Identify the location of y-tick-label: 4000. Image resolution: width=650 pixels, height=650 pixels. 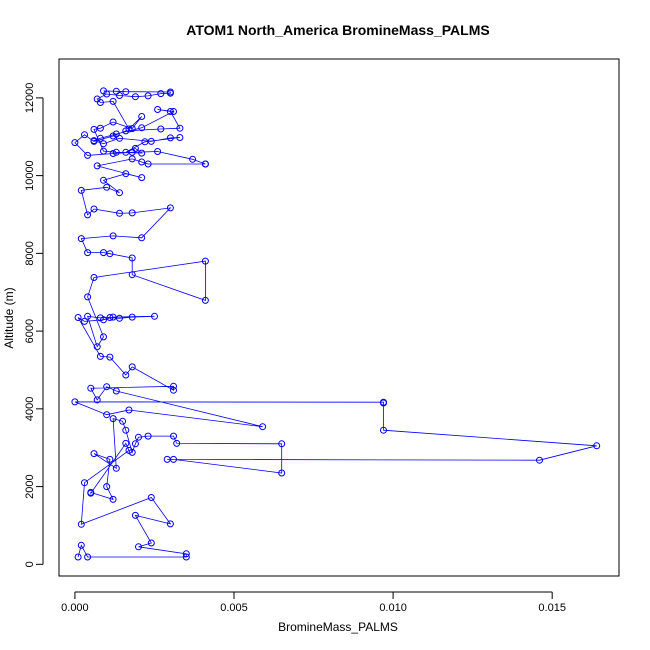
(30, 409).